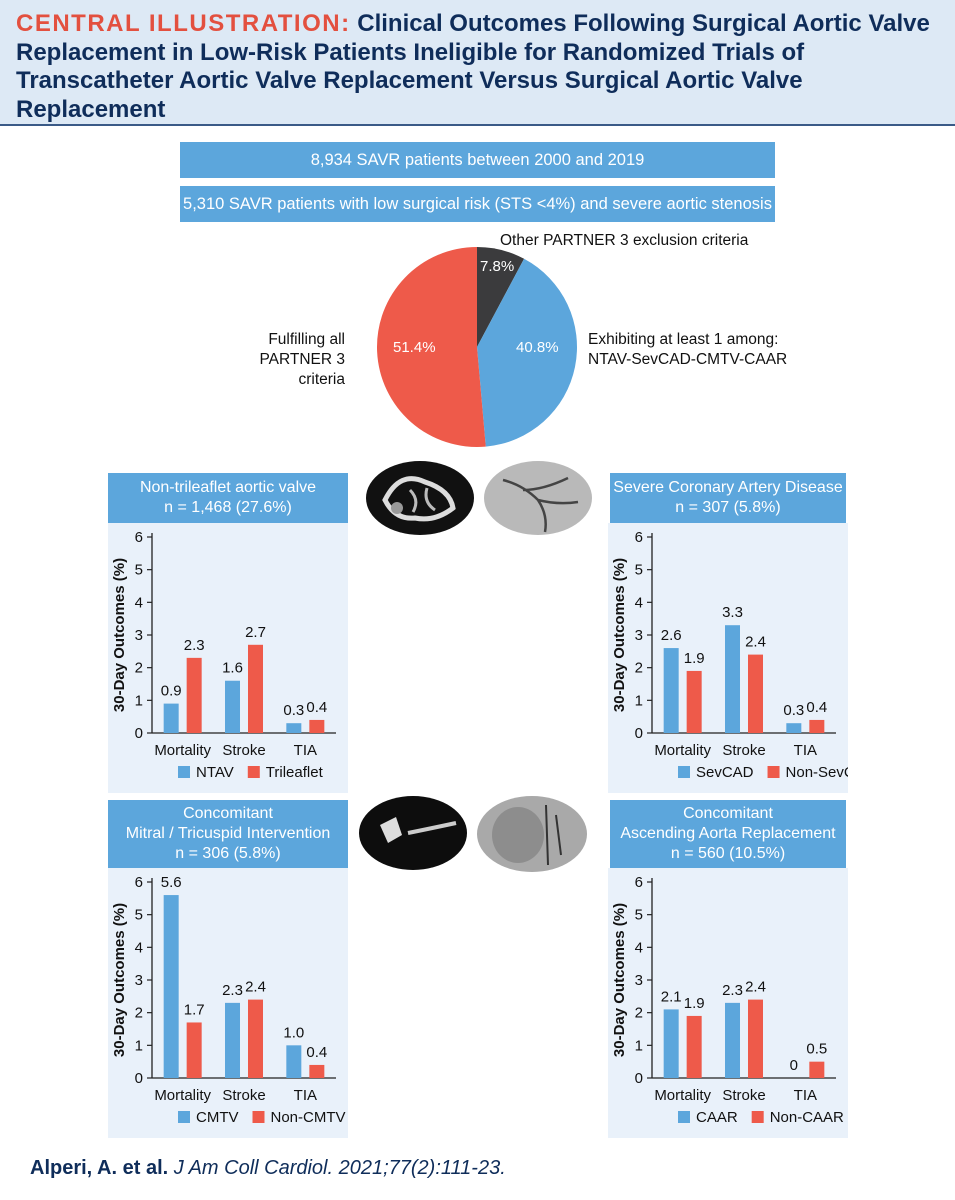  What do you see at coordinates (688, 359) in the screenshot?
I see `pie-label-exhibiting-line2: NTAV-SevCAD-CMTV-CAAR` at bounding box center [688, 359].